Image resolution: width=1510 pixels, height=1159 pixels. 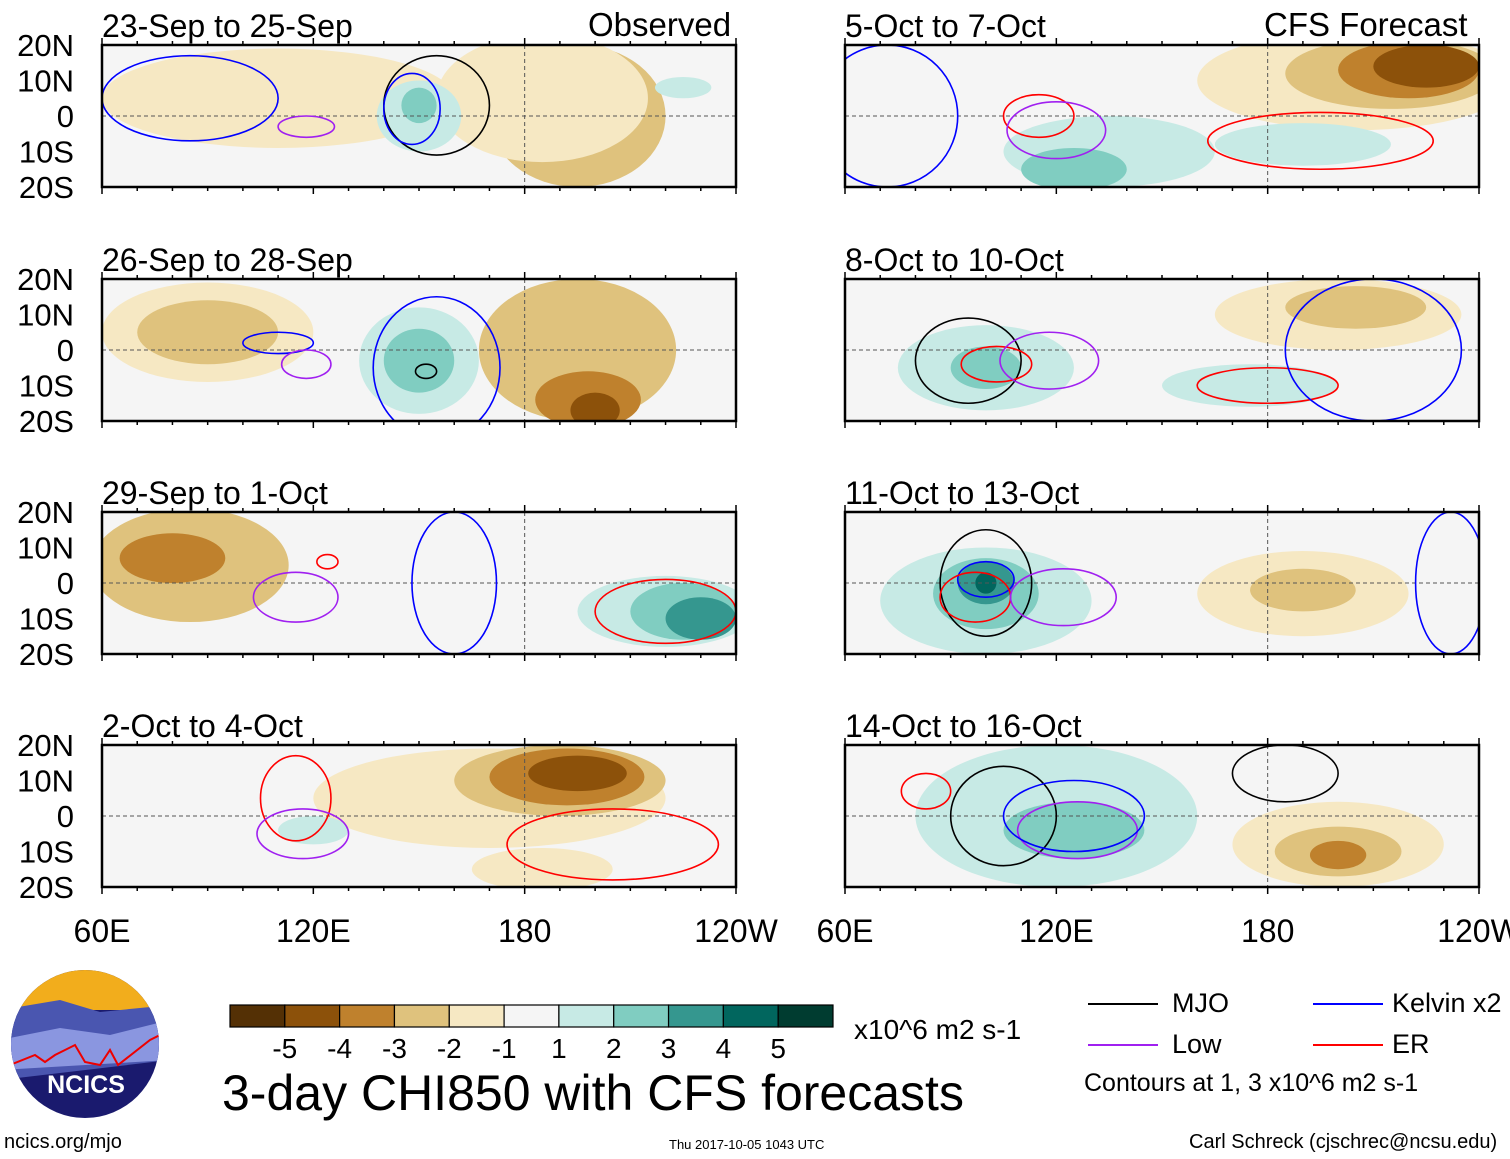 What do you see at coordinates (504, 1048) in the screenshot?
I see `colorbar-label: -1` at bounding box center [504, 1048].